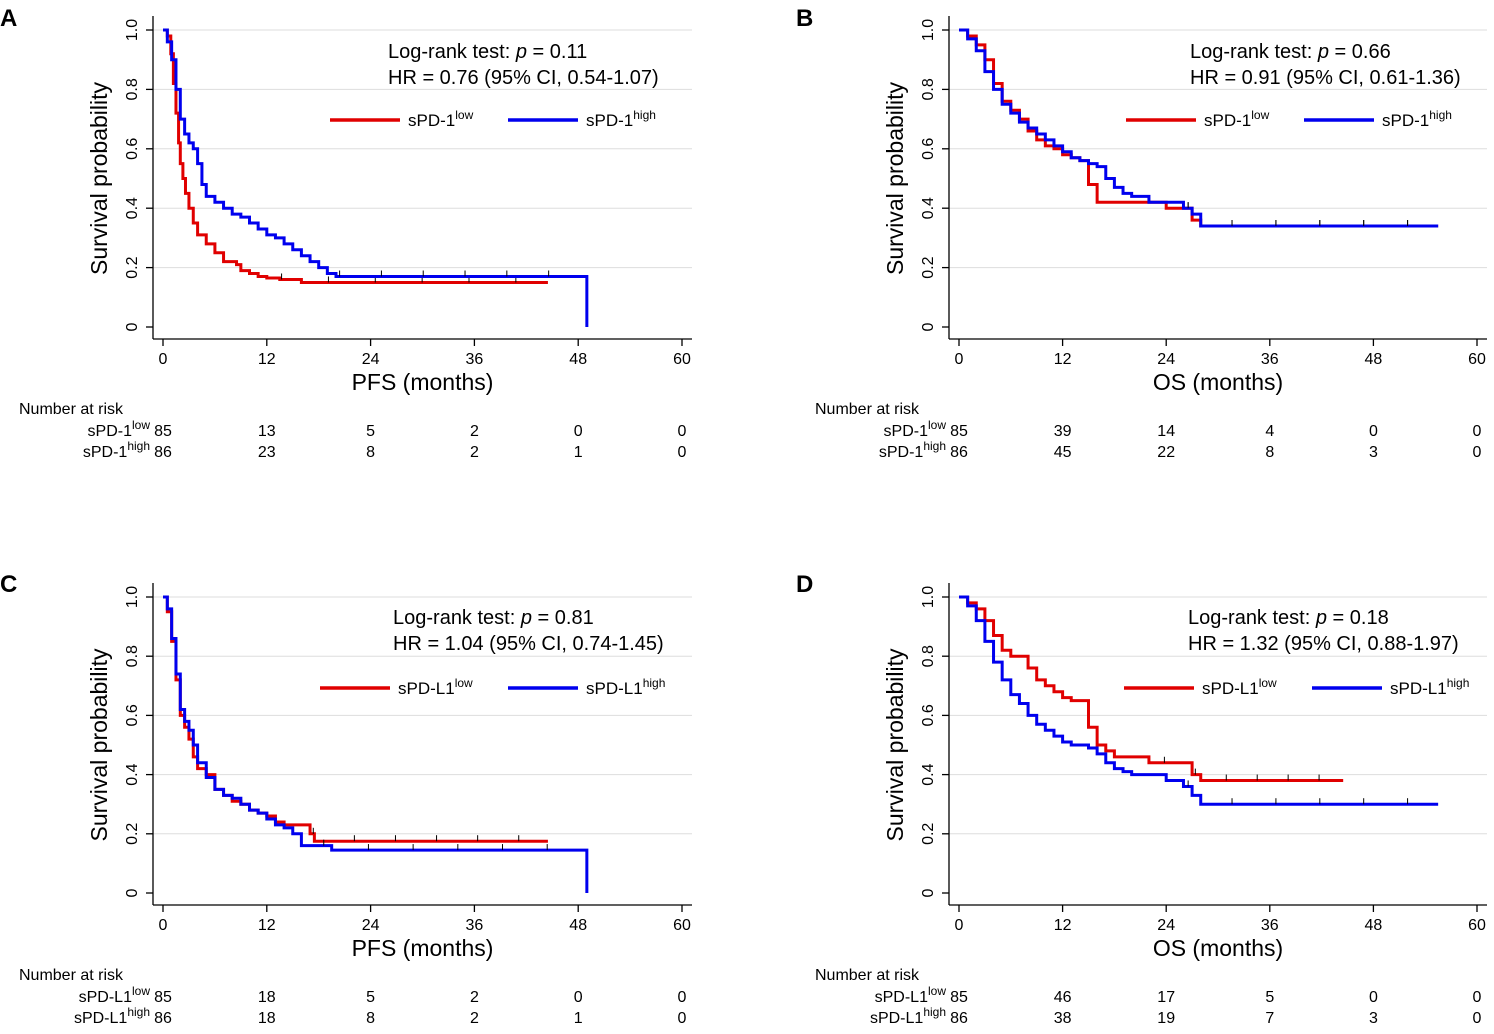 The width and height of the screenshot is (1494, 1034). What do you see at coordinates (578, 452) in the screenshot?
I see `risk-count: 1` at bounding box center [578, 452].